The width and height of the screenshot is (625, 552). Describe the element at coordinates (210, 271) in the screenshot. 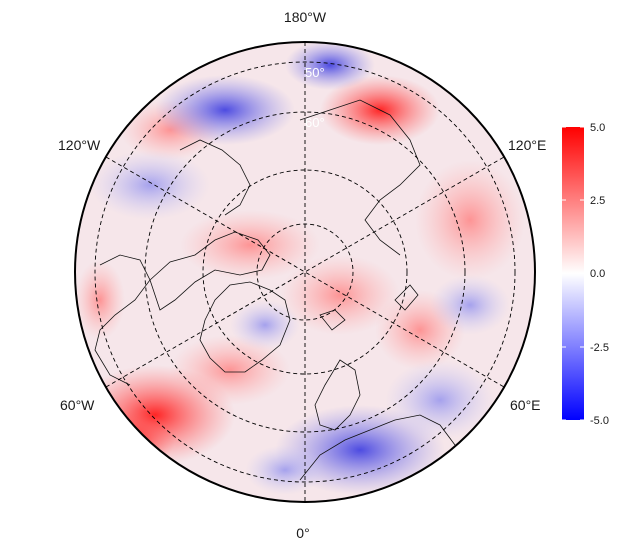

I see `canadian-archipelago-coast` at that location.